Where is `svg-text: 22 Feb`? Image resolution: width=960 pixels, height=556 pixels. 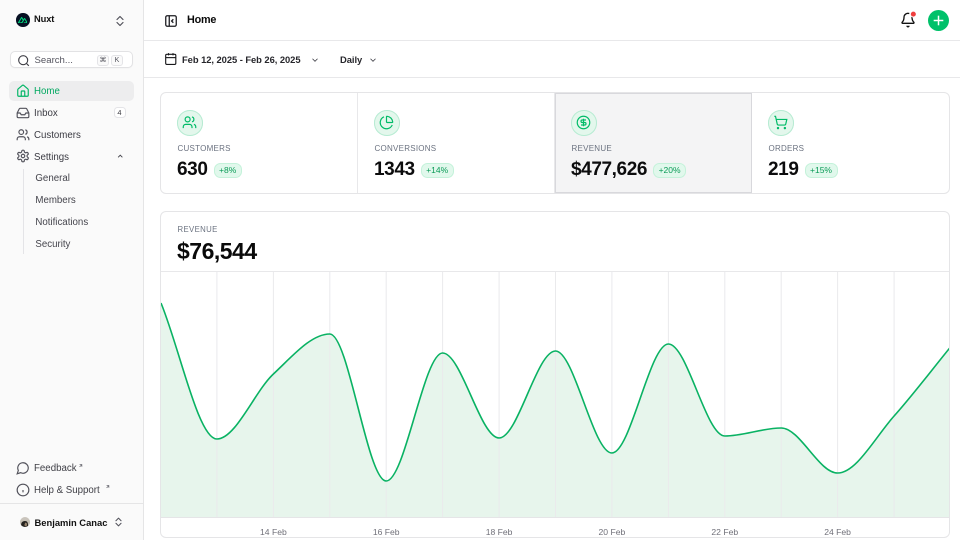
svg-text: 22 Feb is located at coordinates (724, 532).